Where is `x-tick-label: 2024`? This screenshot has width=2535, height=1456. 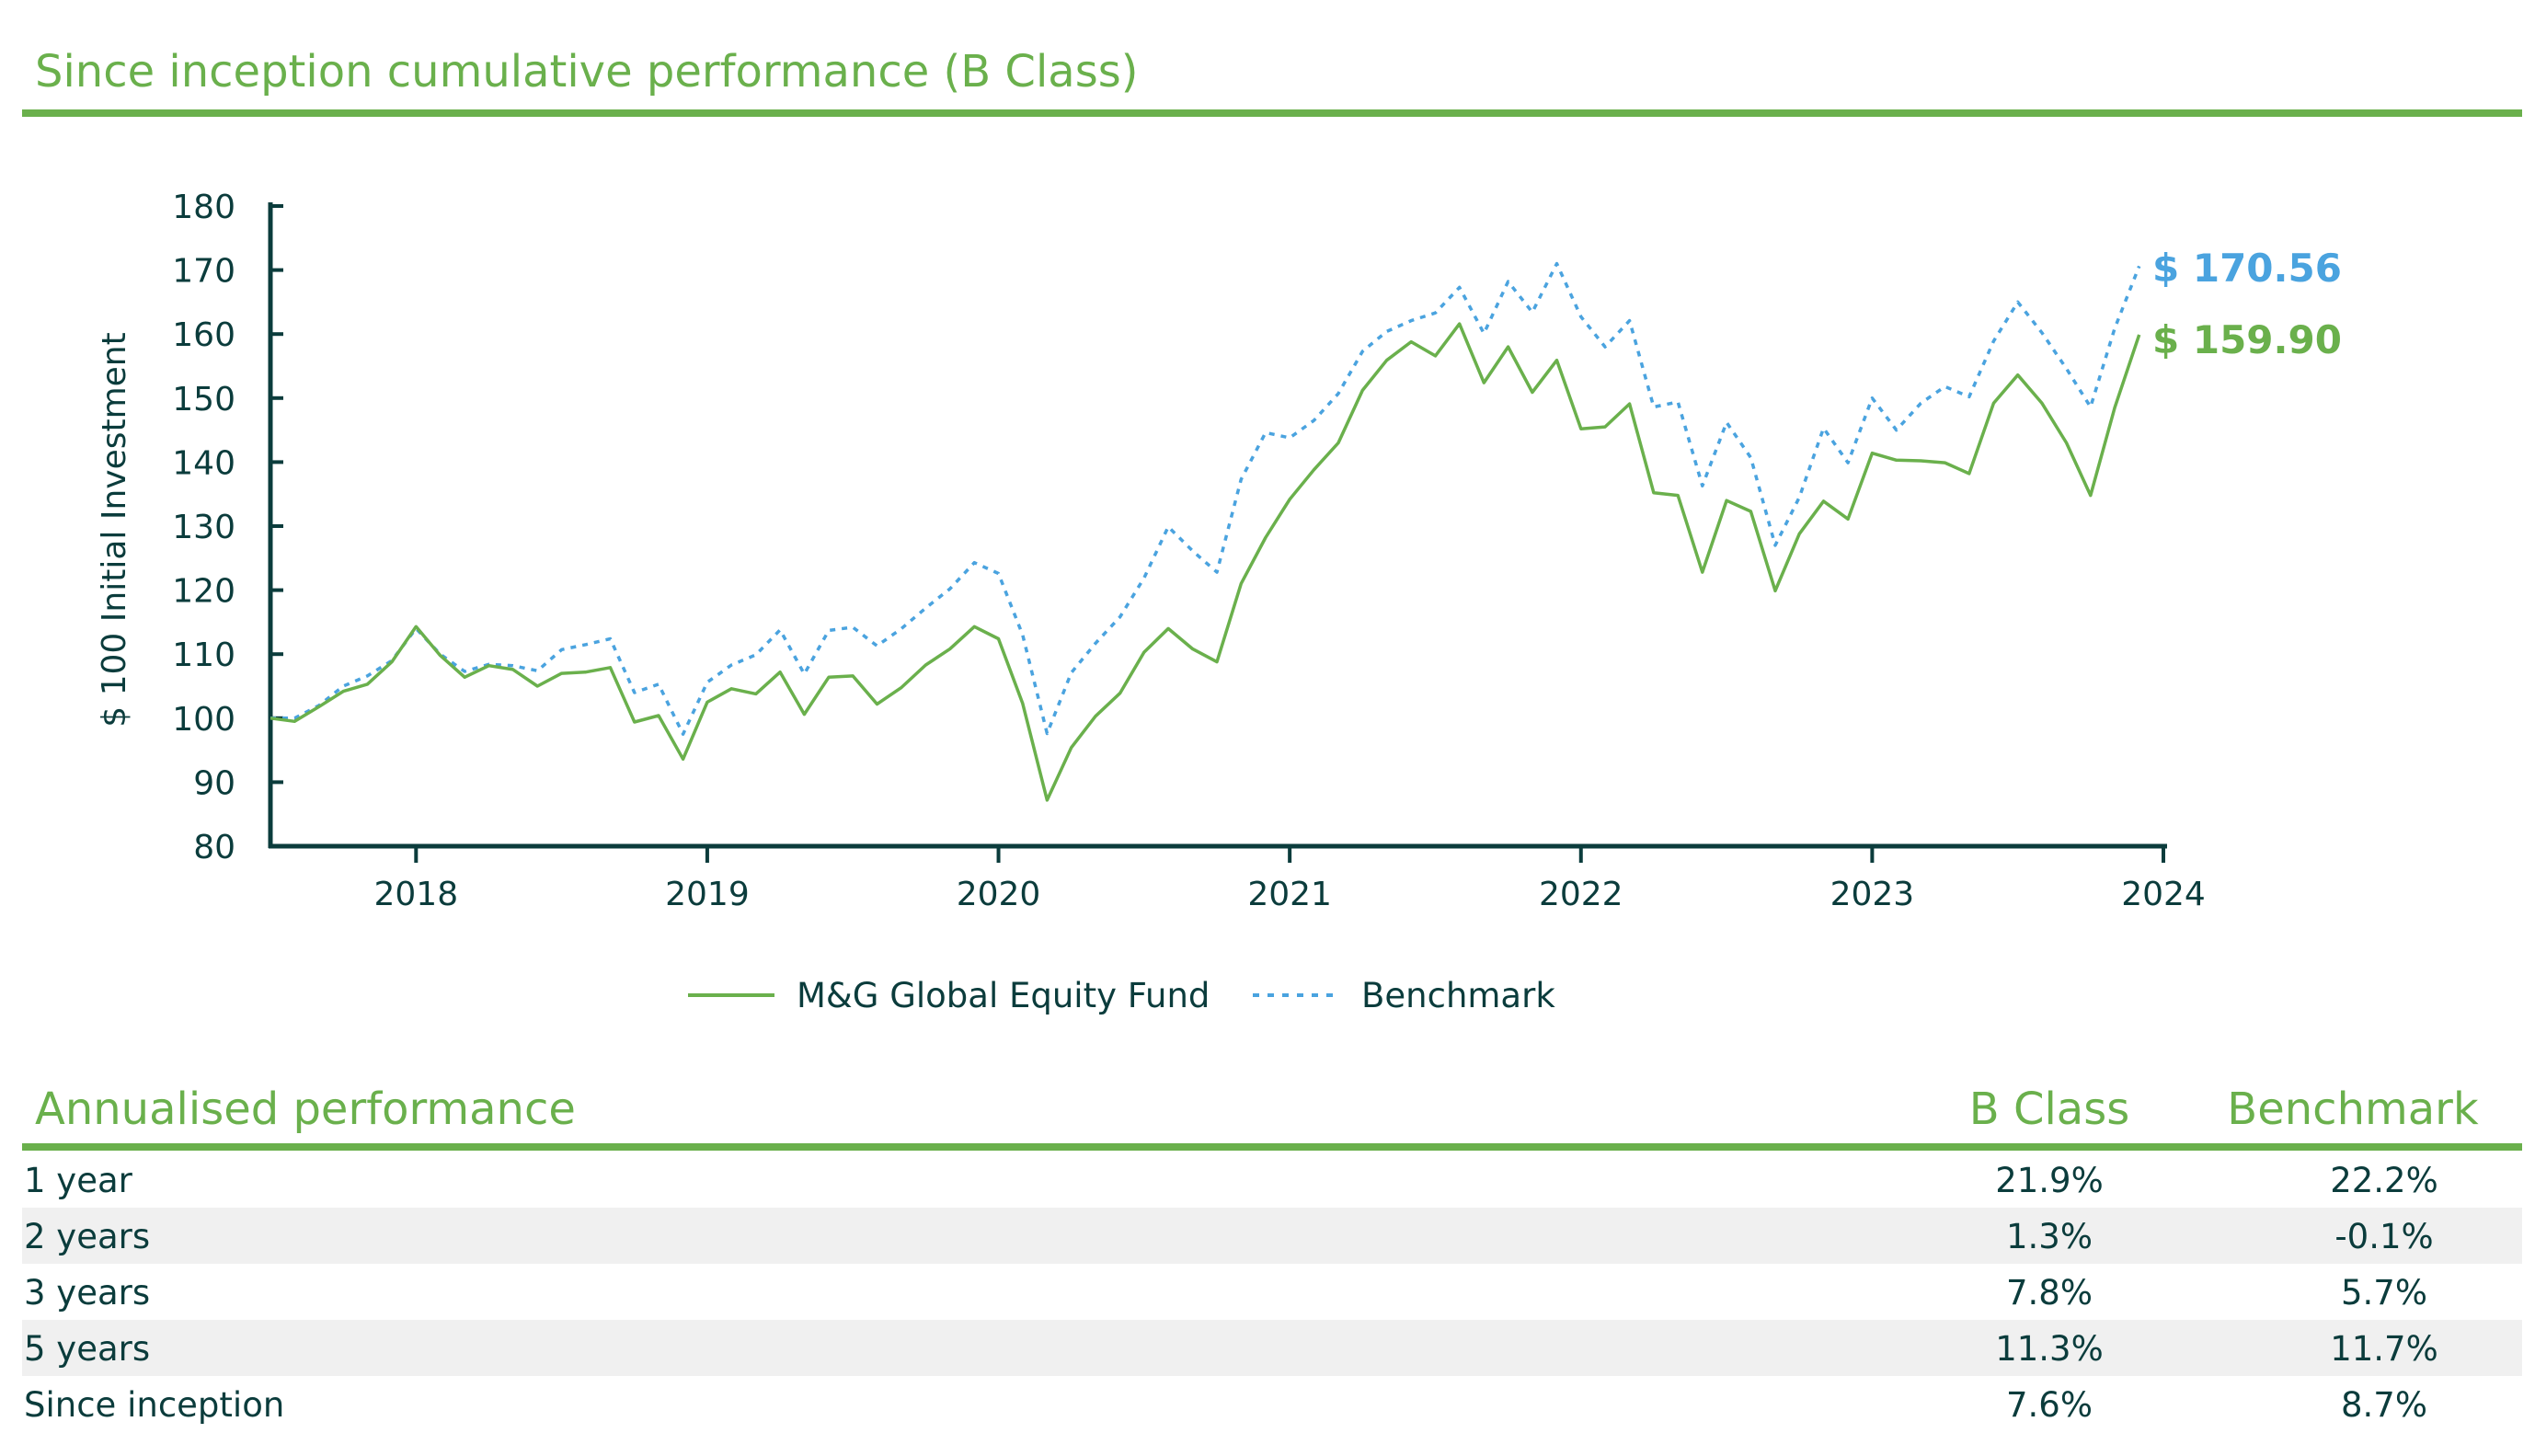
x-tick-label: 2024 is located at coordinates (2163, 894).